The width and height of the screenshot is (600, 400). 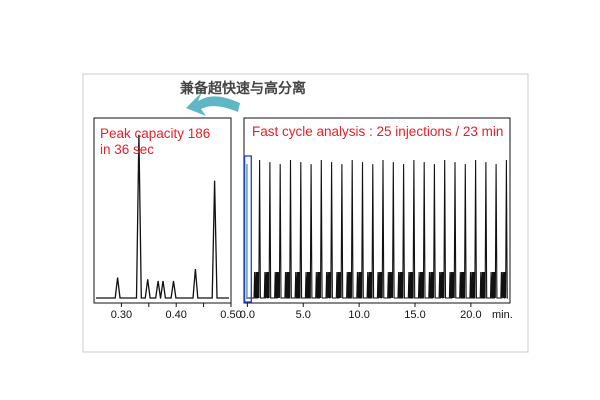 I want to click on right-x-tick-label: 10.0, so click(x=358, y=315).